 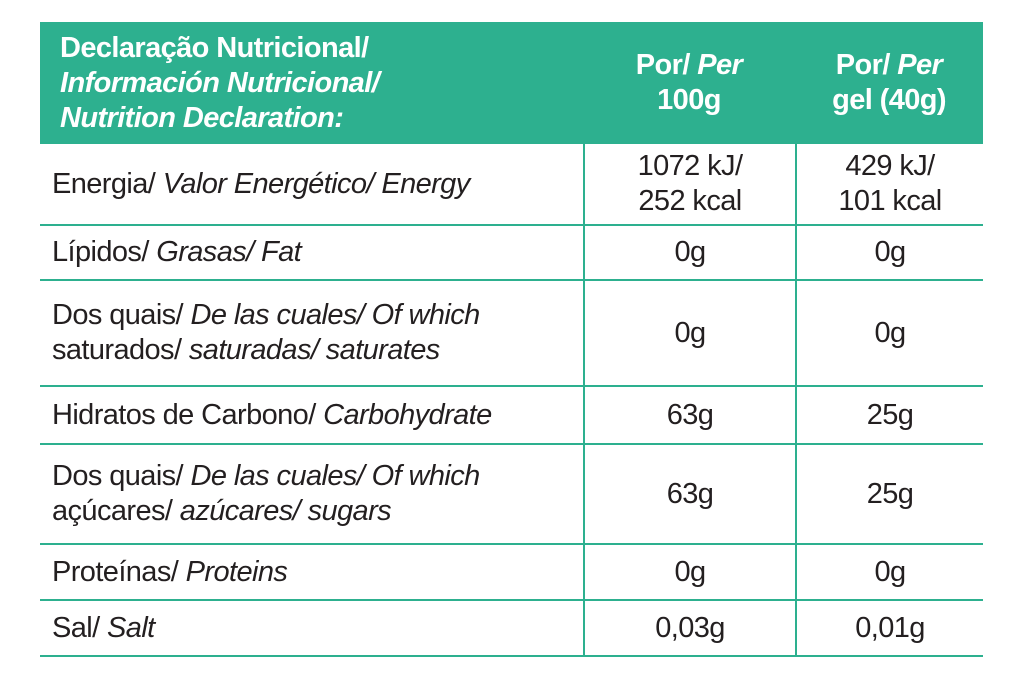 I want to click on title-line-es: Información Nutricional/, so click(x=220, y=82).